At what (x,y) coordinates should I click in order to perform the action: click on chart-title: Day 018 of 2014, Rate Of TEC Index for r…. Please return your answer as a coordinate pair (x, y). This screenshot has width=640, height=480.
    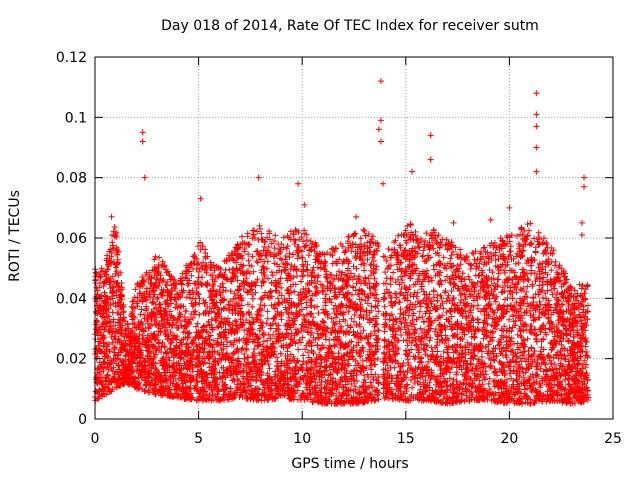
    Looking at the image, I should click on (350, 26).